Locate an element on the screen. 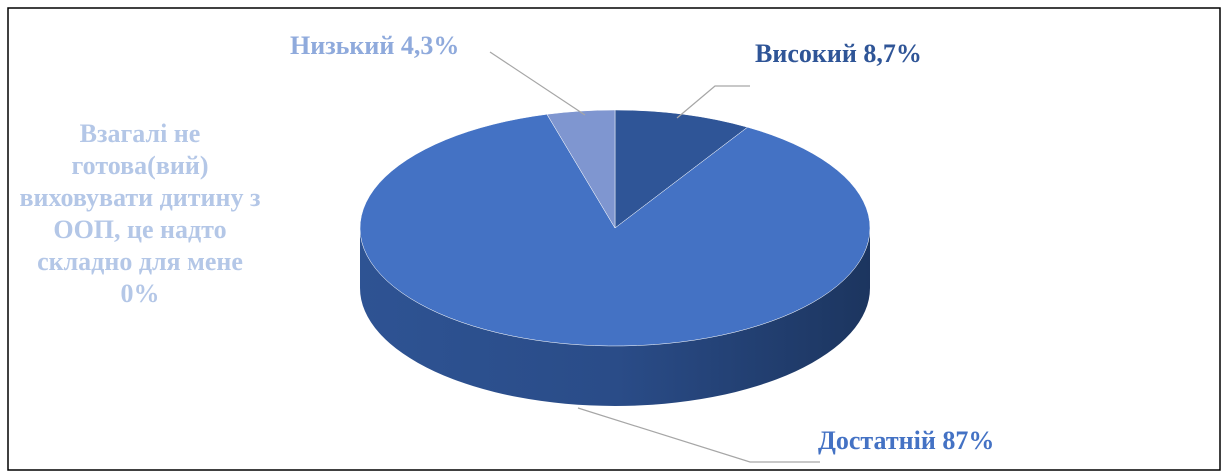 This screenshot has width=1229, height=476. category: Низький is located at coordinates (342, 45).